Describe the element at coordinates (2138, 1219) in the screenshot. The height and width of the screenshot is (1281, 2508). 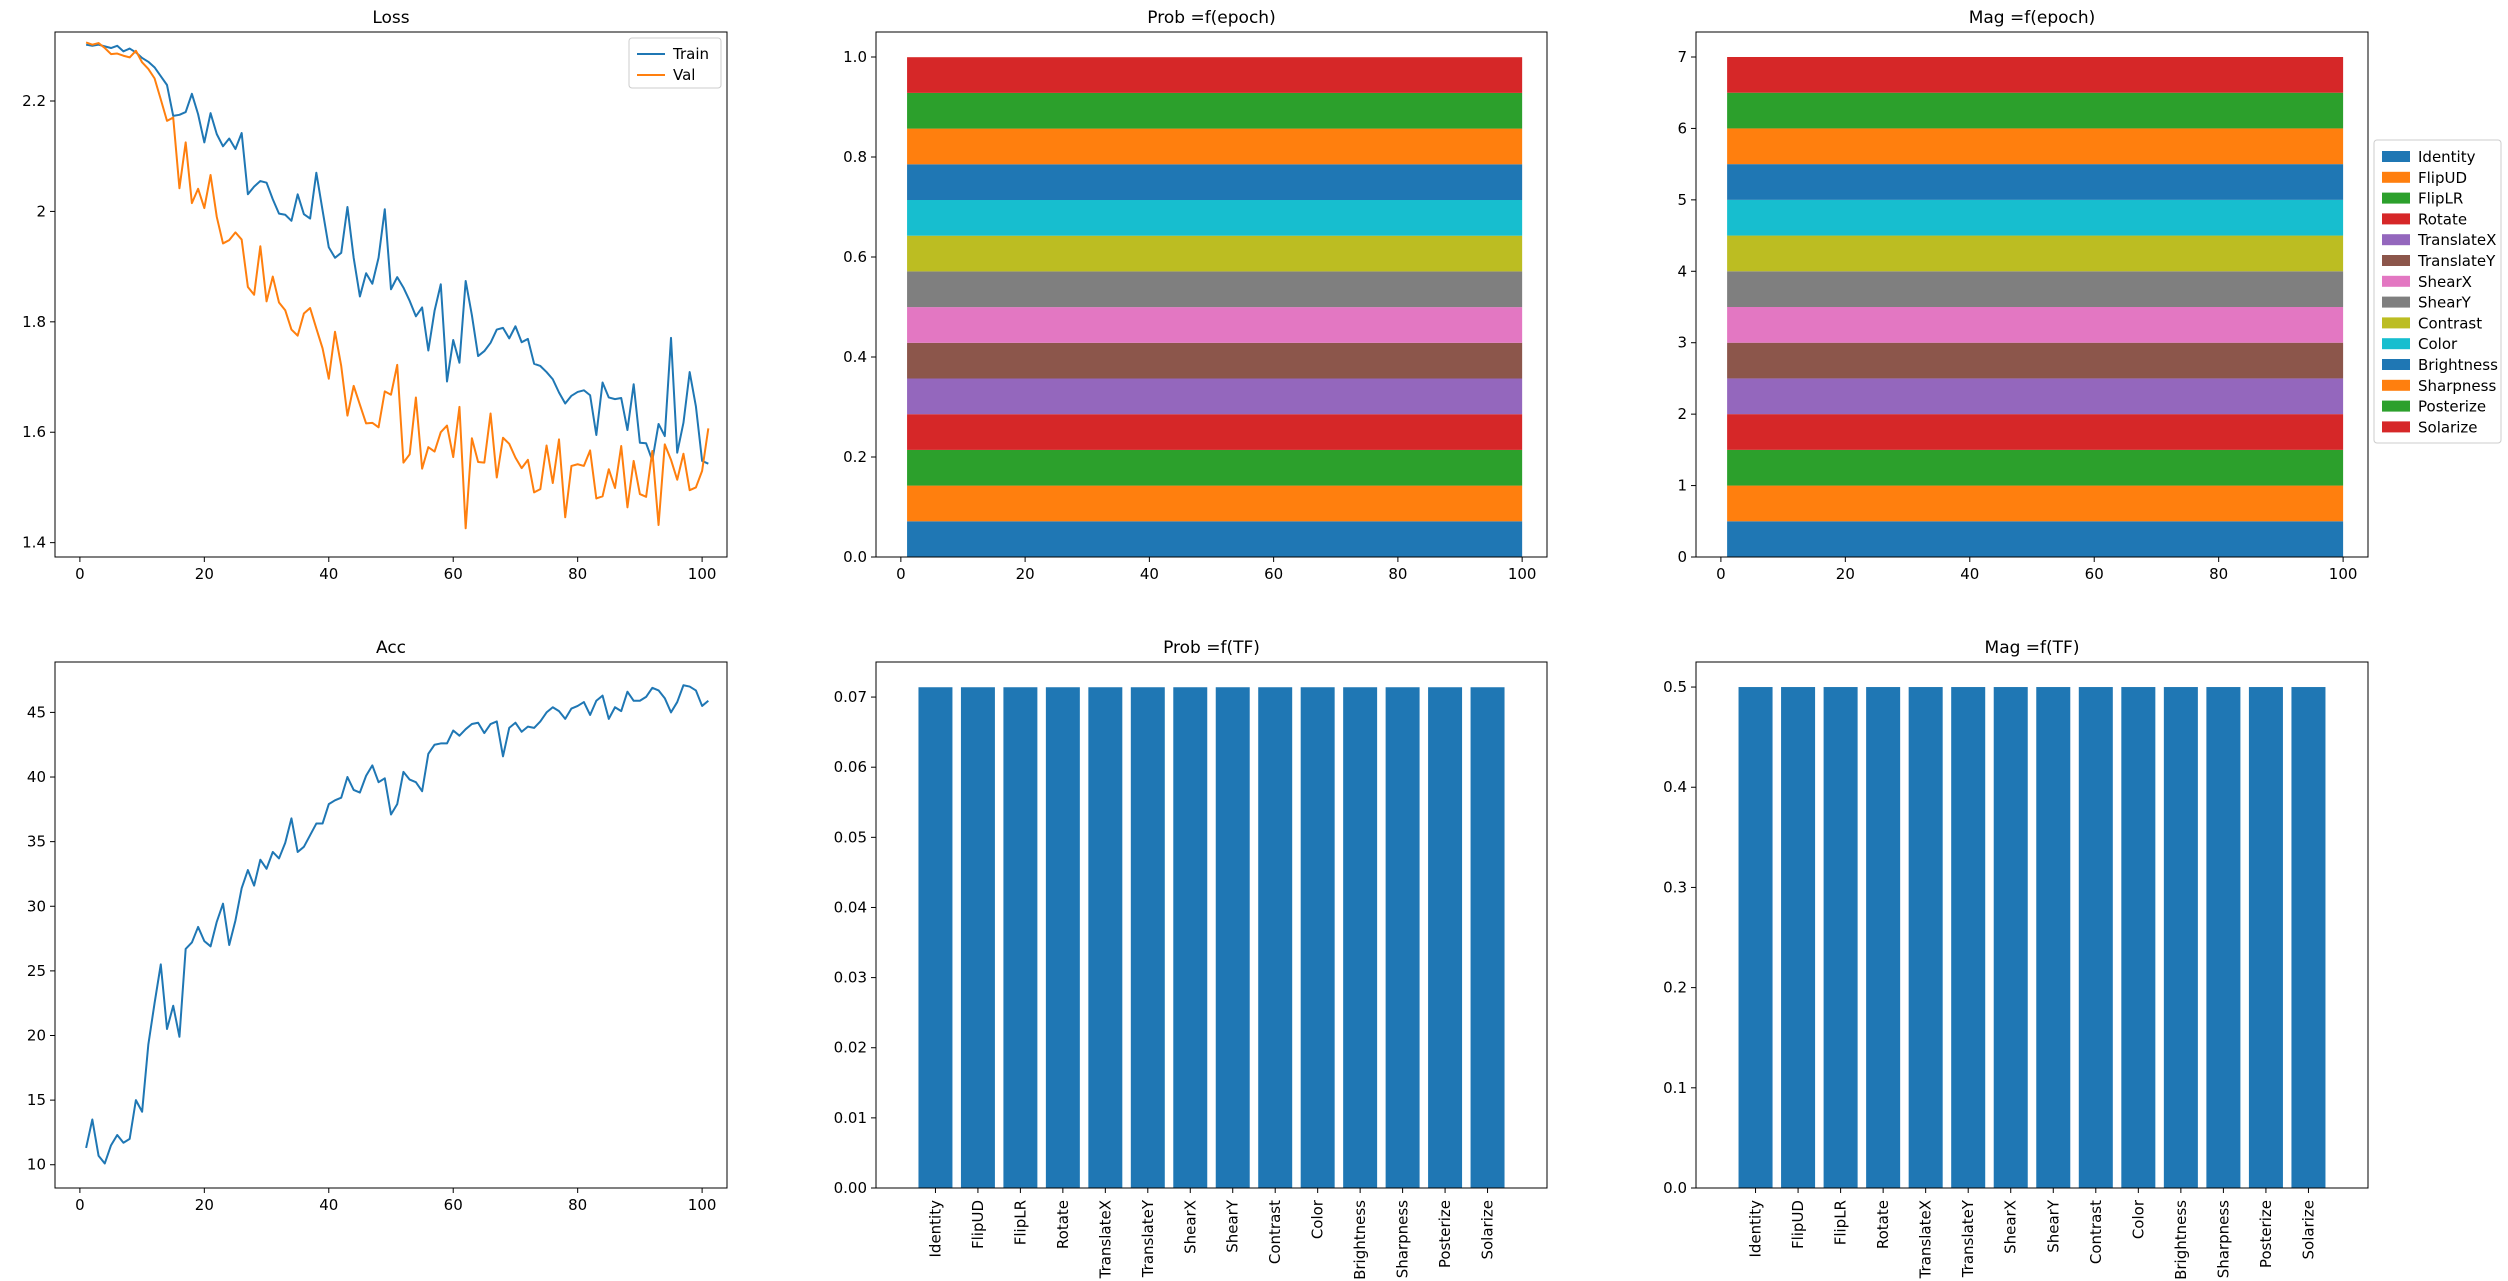
I see `x-tick-label: Color` at that location.